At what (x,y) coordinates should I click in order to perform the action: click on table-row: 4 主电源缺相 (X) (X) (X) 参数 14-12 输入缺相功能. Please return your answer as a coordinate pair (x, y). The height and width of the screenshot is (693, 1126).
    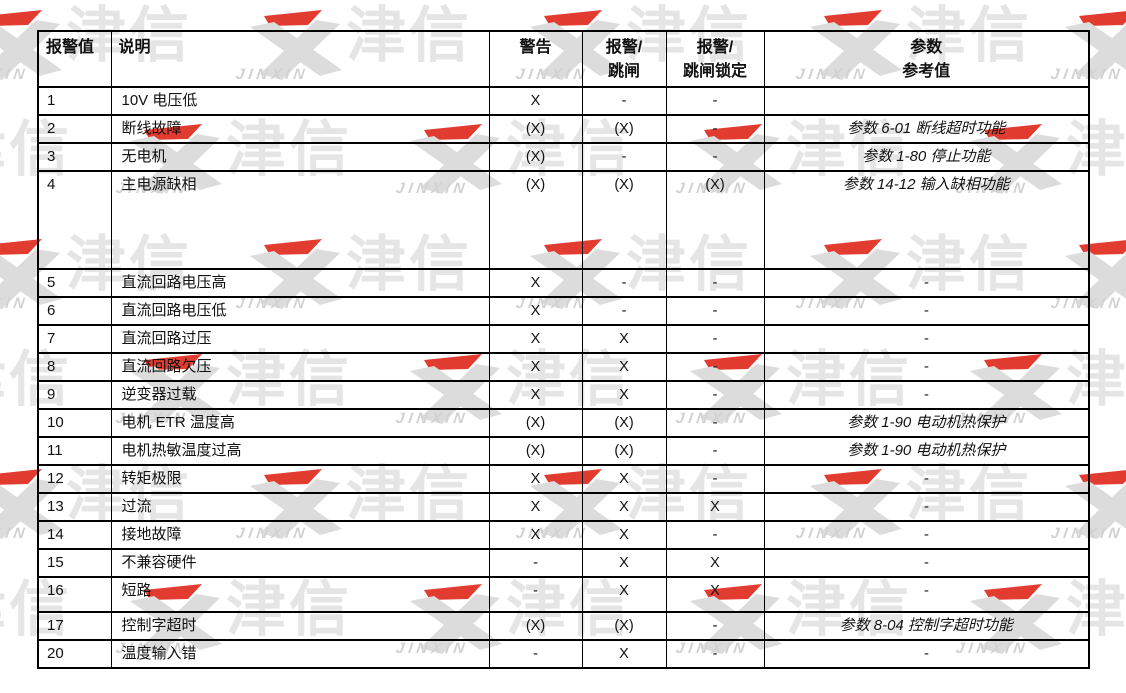
    Looking at the image, I should click on (563, 220).